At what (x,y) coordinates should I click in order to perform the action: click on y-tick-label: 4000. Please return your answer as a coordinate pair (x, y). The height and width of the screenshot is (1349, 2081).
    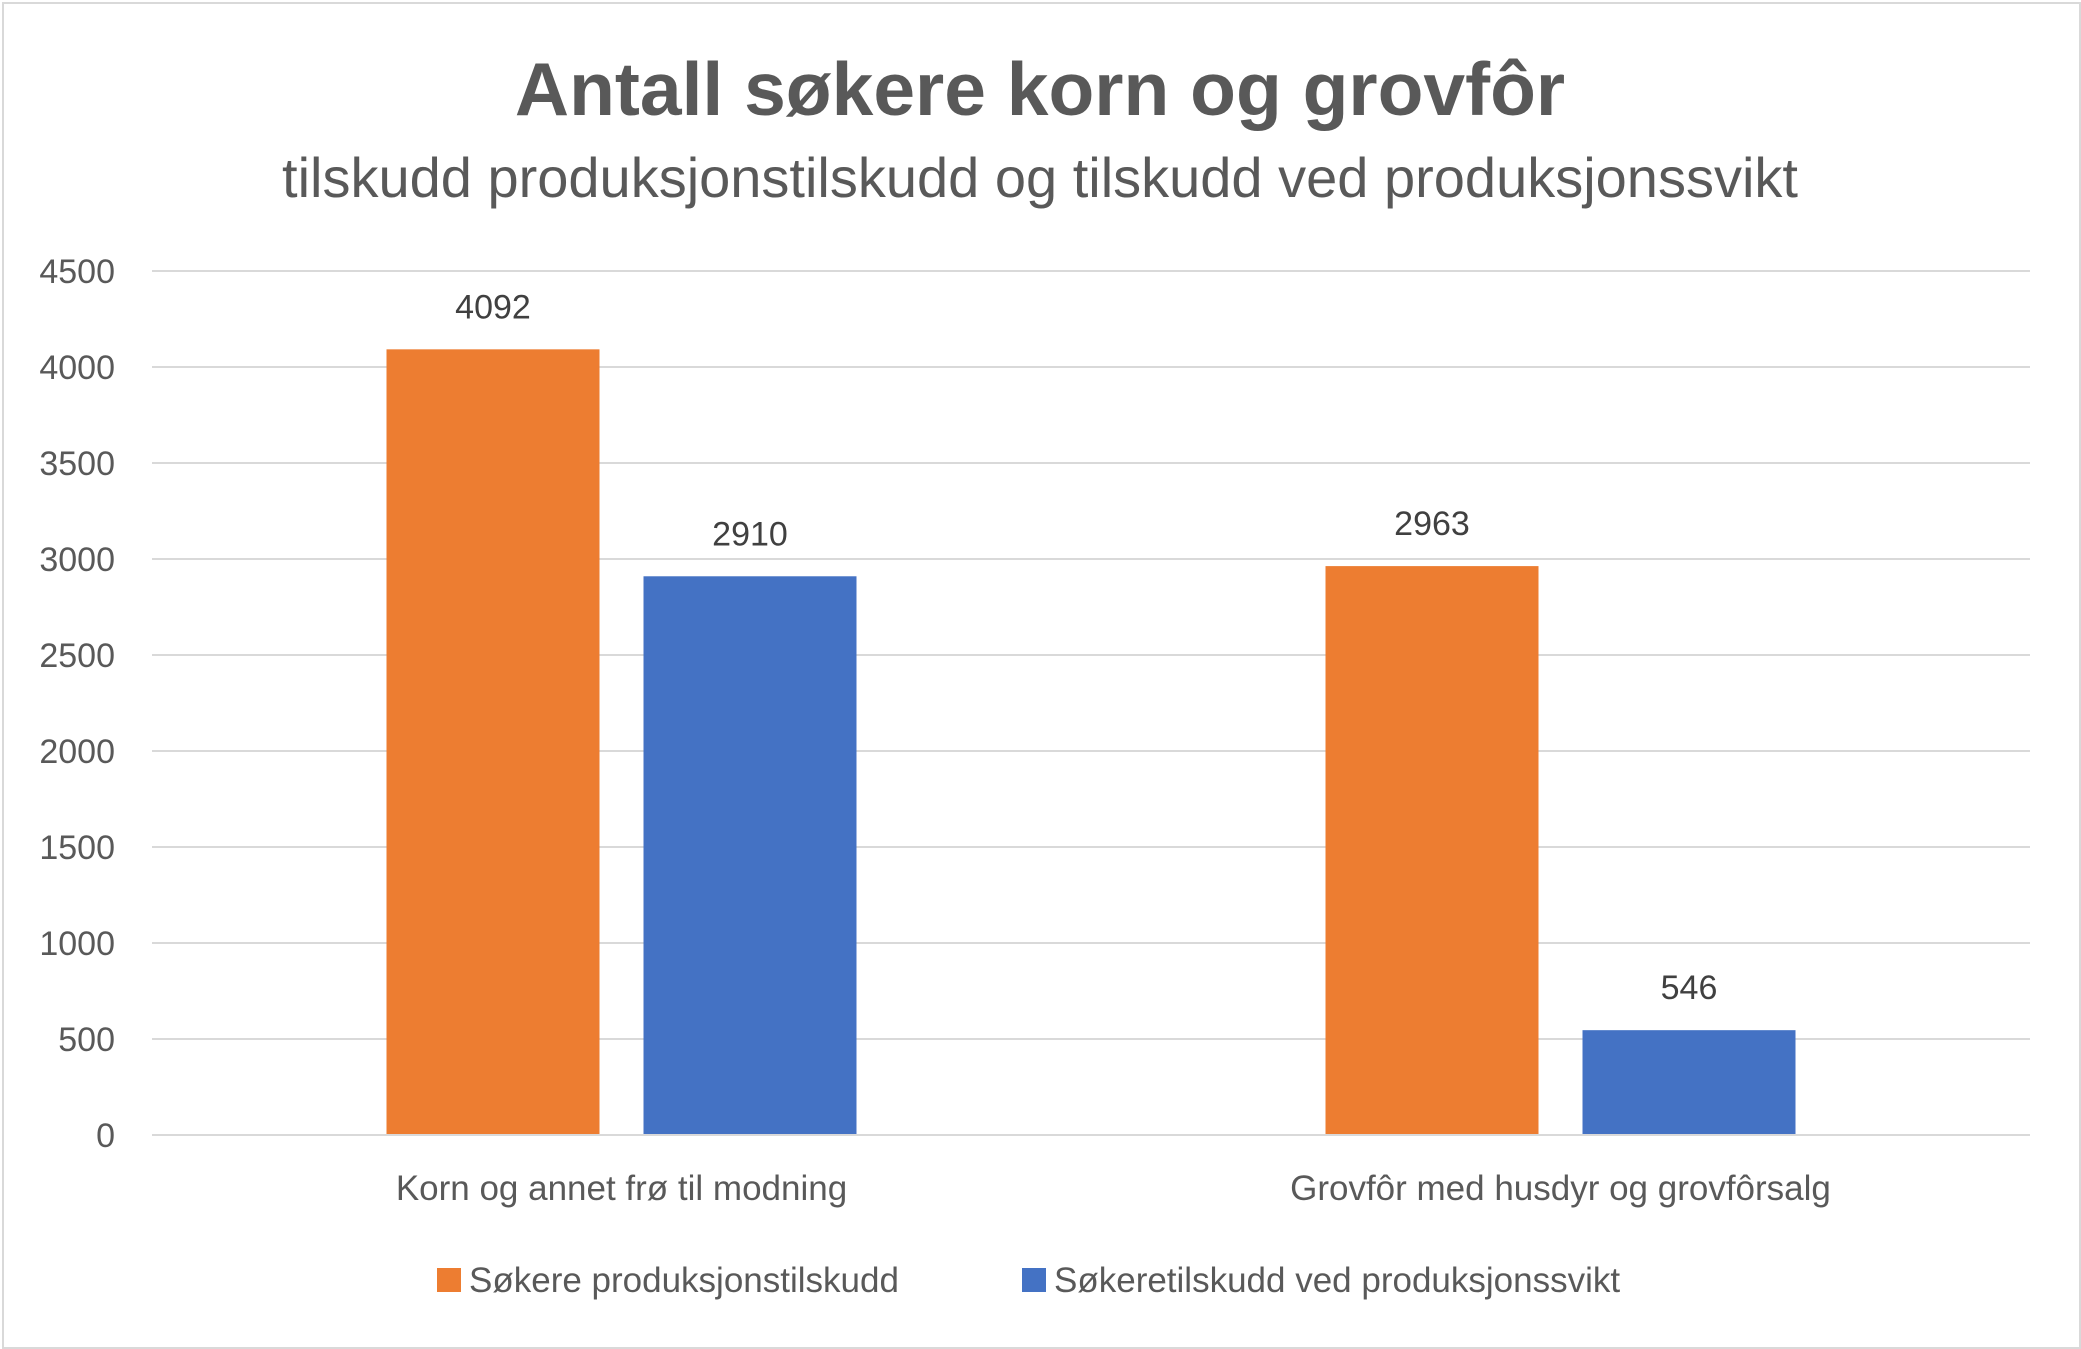
    Looking at the image, I should click on (77, 368).